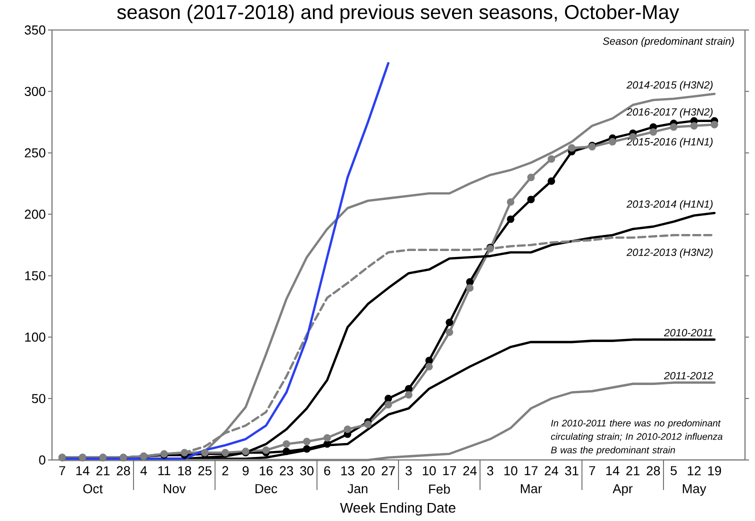 The height and width of the screenshot is (521, 755). Describe the element at coordinates (143, 471) in the screenshot. I see `x-tick-label: 4` at that location.